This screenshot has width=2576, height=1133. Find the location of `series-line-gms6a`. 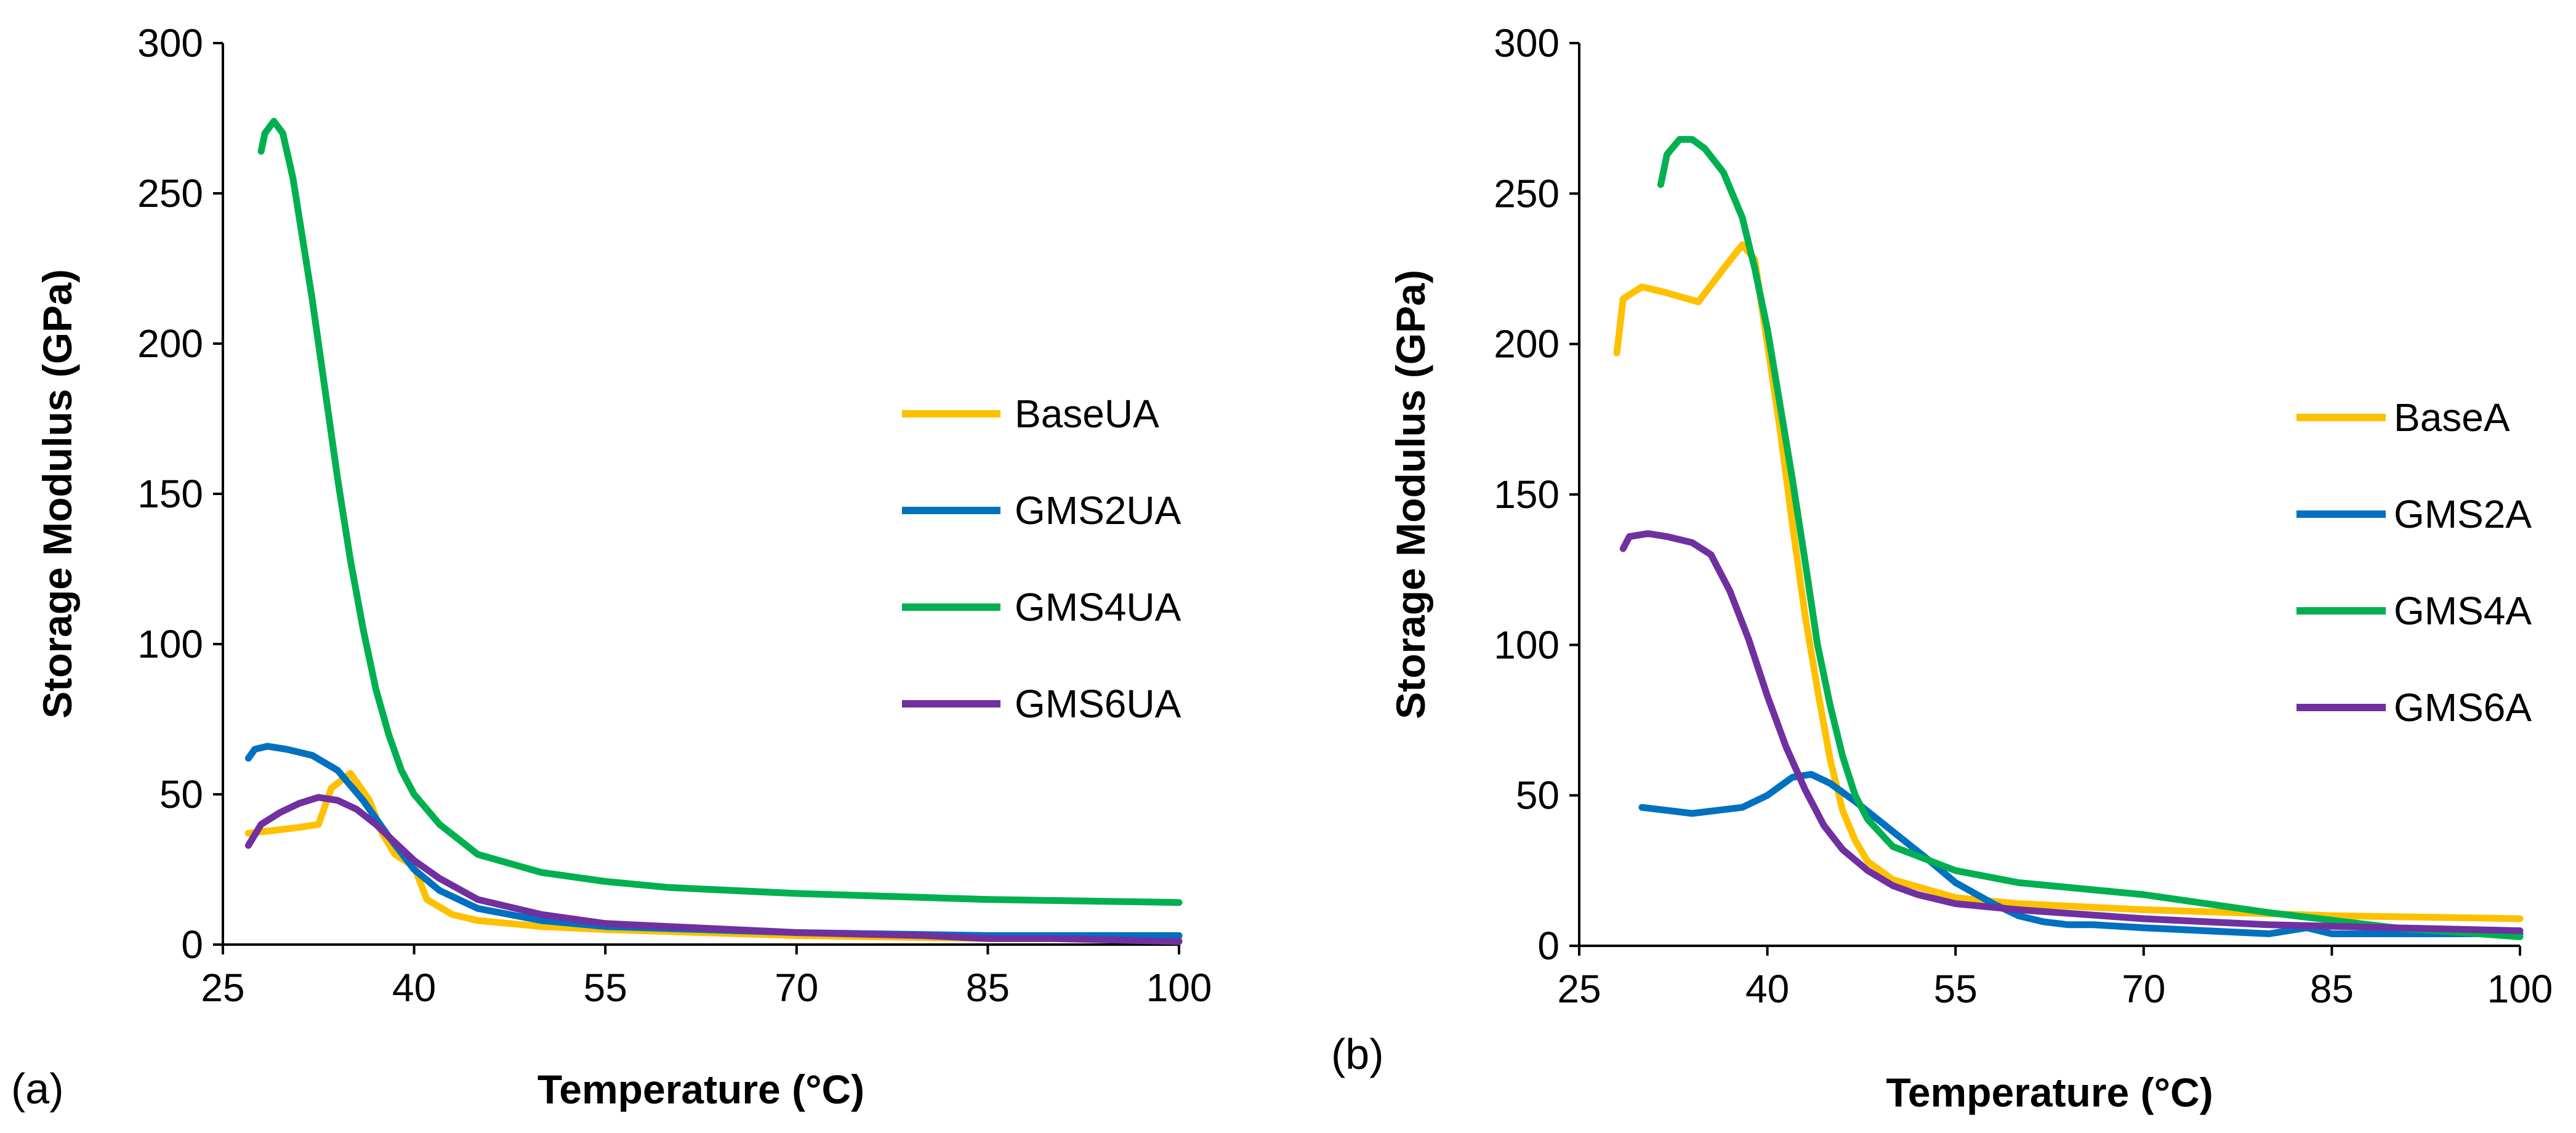

series-line-gms6a is located at coordinates (2071, 732).